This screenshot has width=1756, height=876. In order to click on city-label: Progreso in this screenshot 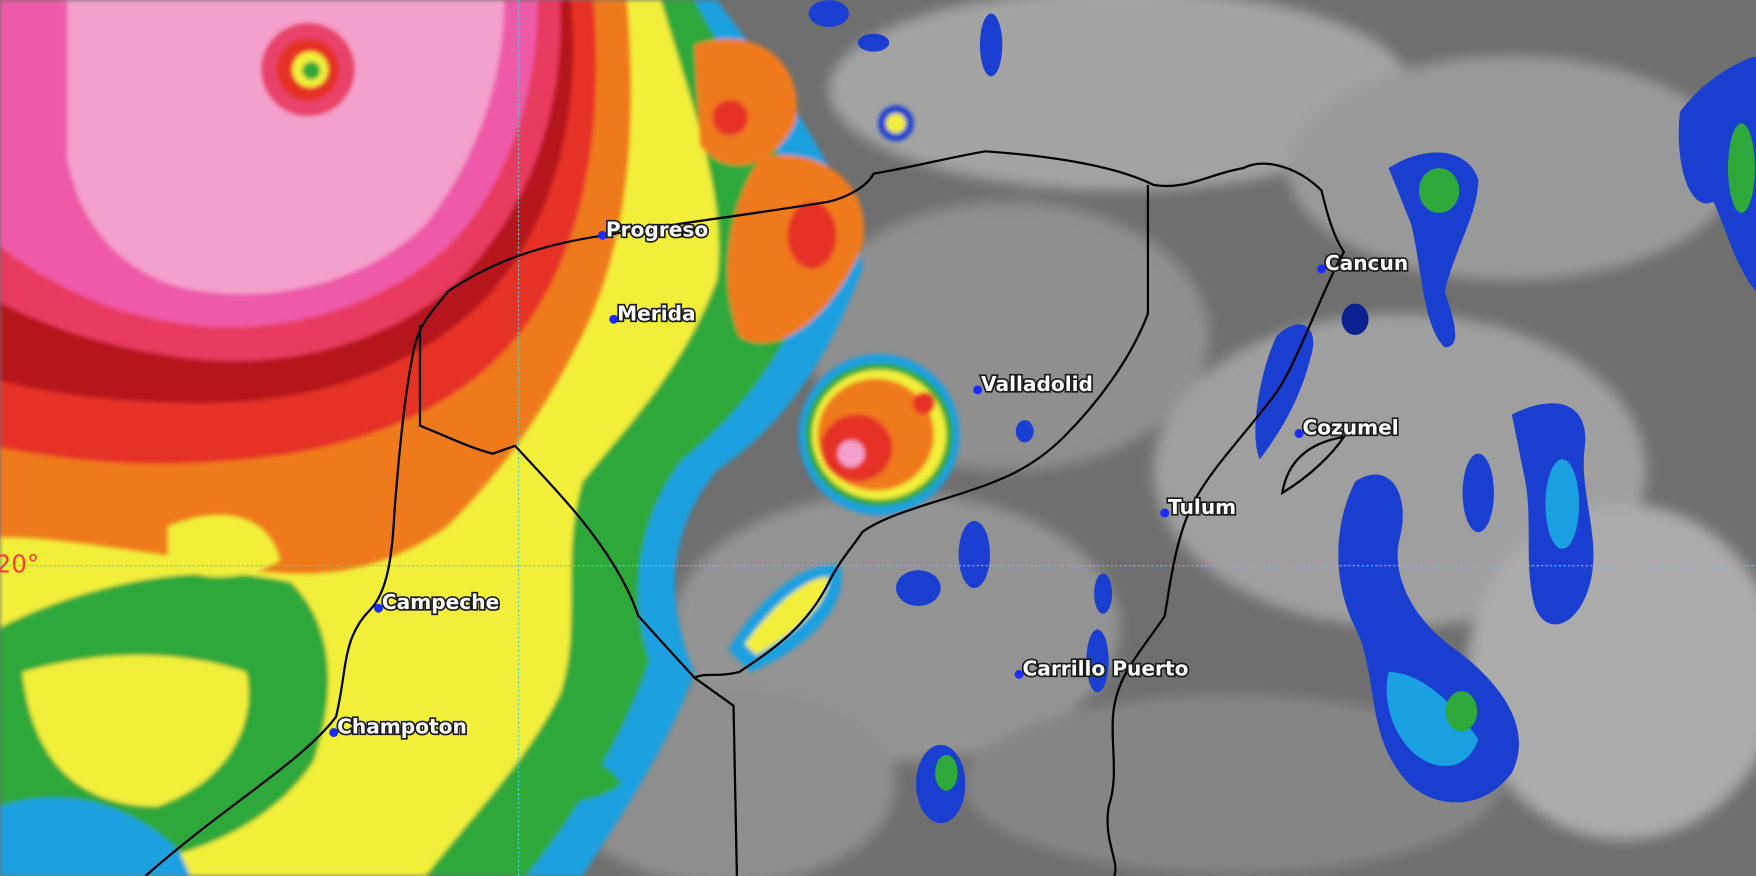, I will do `click(657, 229)`.